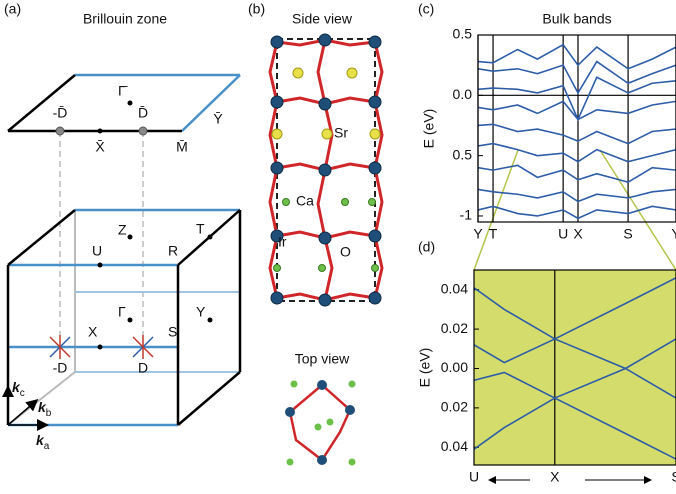  I want to click on point-label: Ȳ, so click(218, 119).